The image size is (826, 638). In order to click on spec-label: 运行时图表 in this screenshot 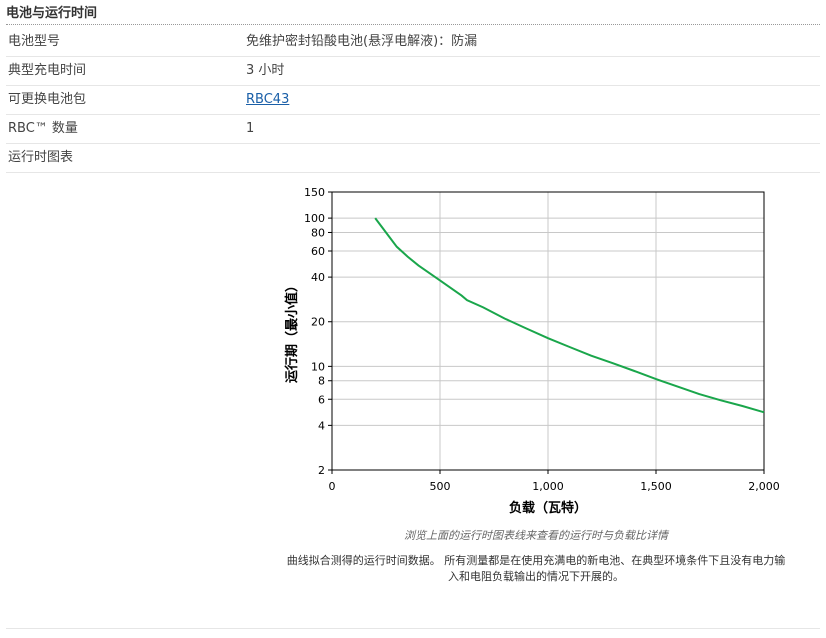, I will do `click(41, 157)`.